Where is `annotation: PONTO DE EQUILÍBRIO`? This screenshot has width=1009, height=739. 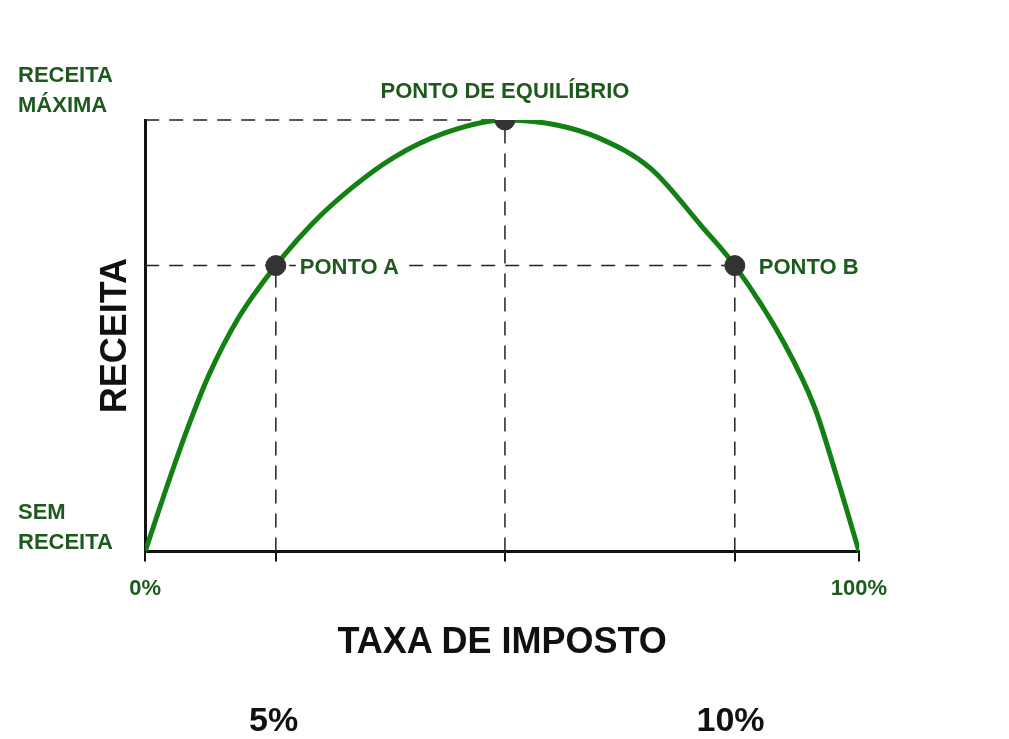 annotation: PONTO DE EQUILÍBRIO is located at coordinates (505, 90).